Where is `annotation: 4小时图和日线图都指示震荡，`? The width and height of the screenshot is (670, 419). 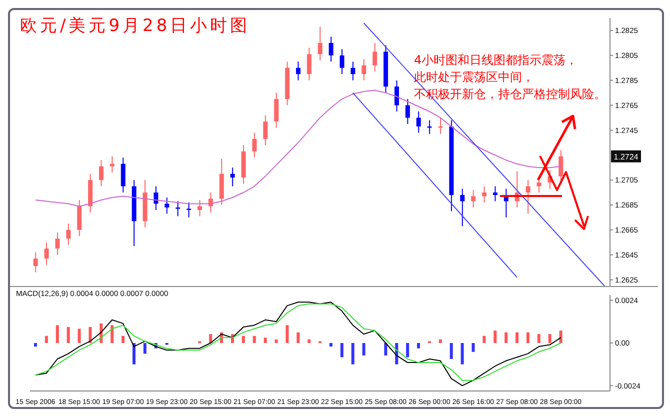 annotation: 4小时图和日线图都指示震荡， is located at coordinates (496, 60).